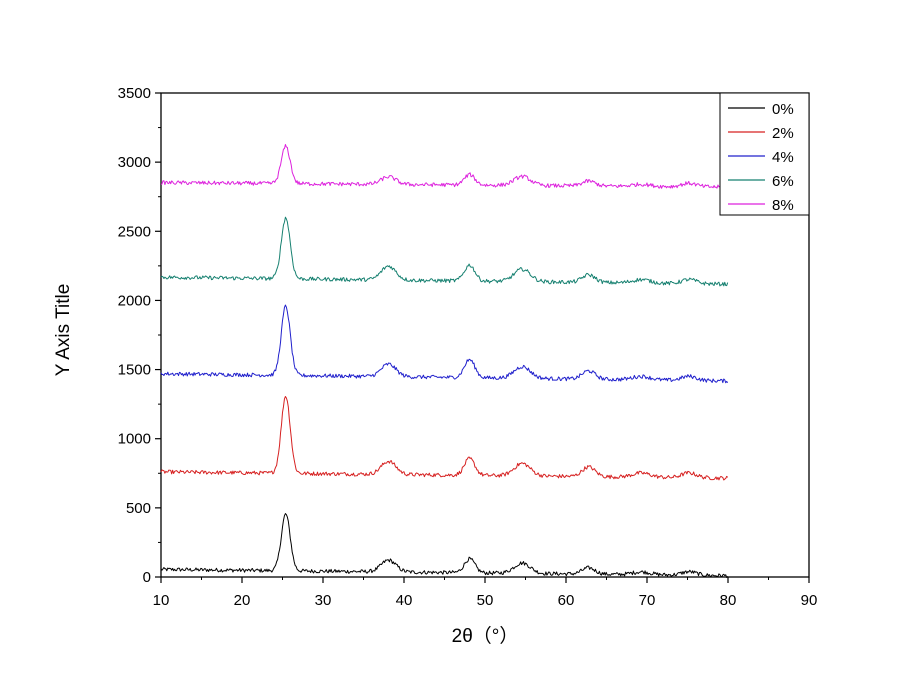 The width and height of the screenshot is (900, 698). Describe the element at coordinates (161, 600) in the screenshot. I see `x-tick-label: 10` at that location.